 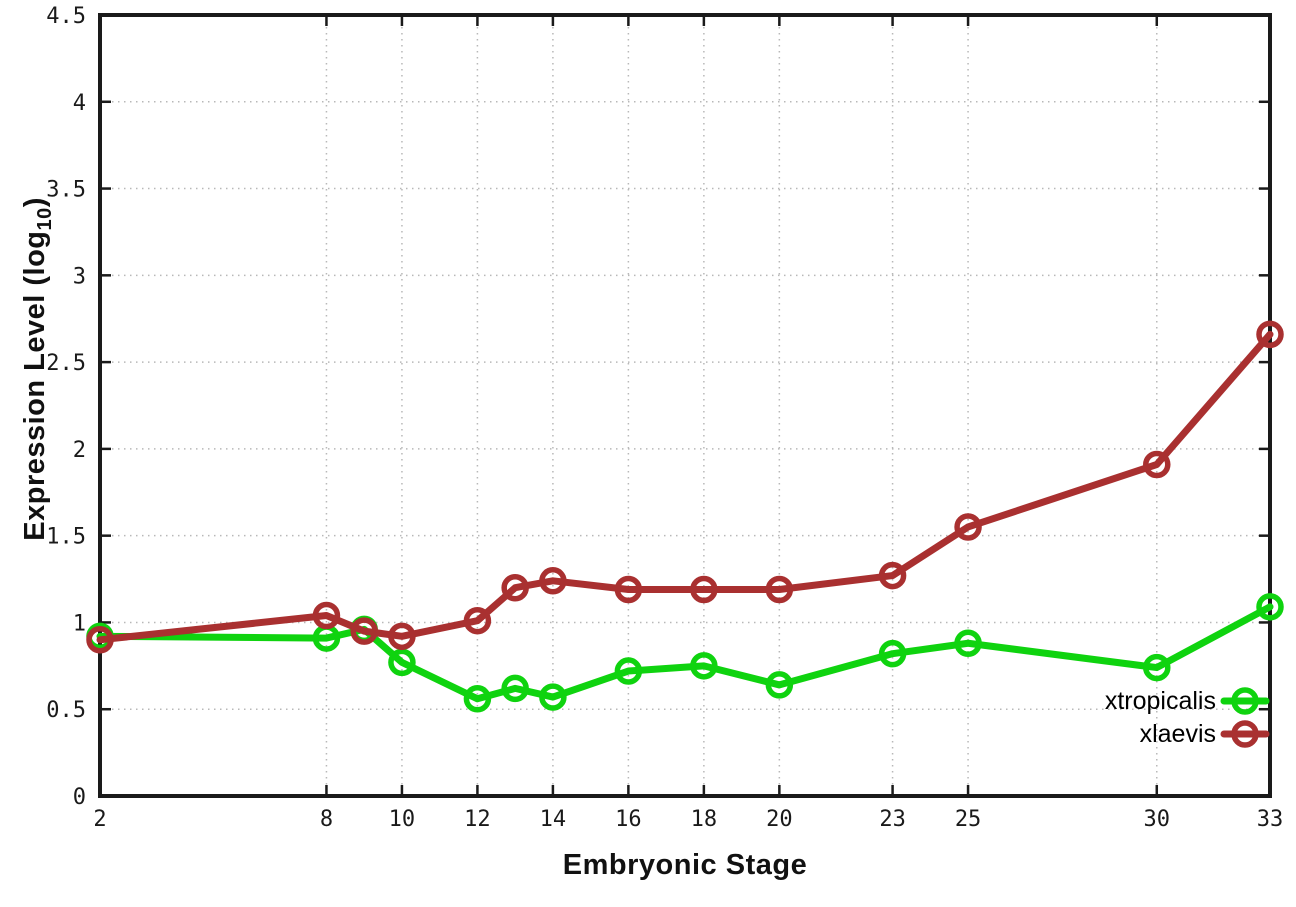 I want to click on y-tick-label: 4, so click(x=79, y=103).